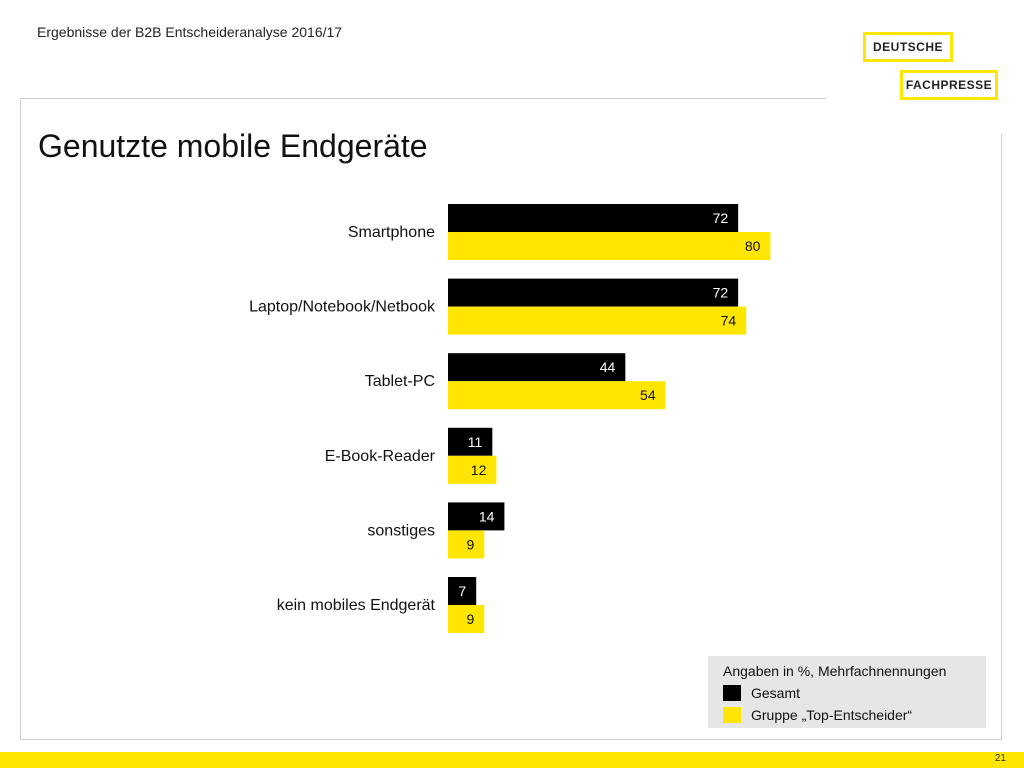 This screenshot has width=1024, height=768. Describe the element at coordinates (356, 605) in the screenshot. I see `category-label: kein mobiles Endgerät` at that location.